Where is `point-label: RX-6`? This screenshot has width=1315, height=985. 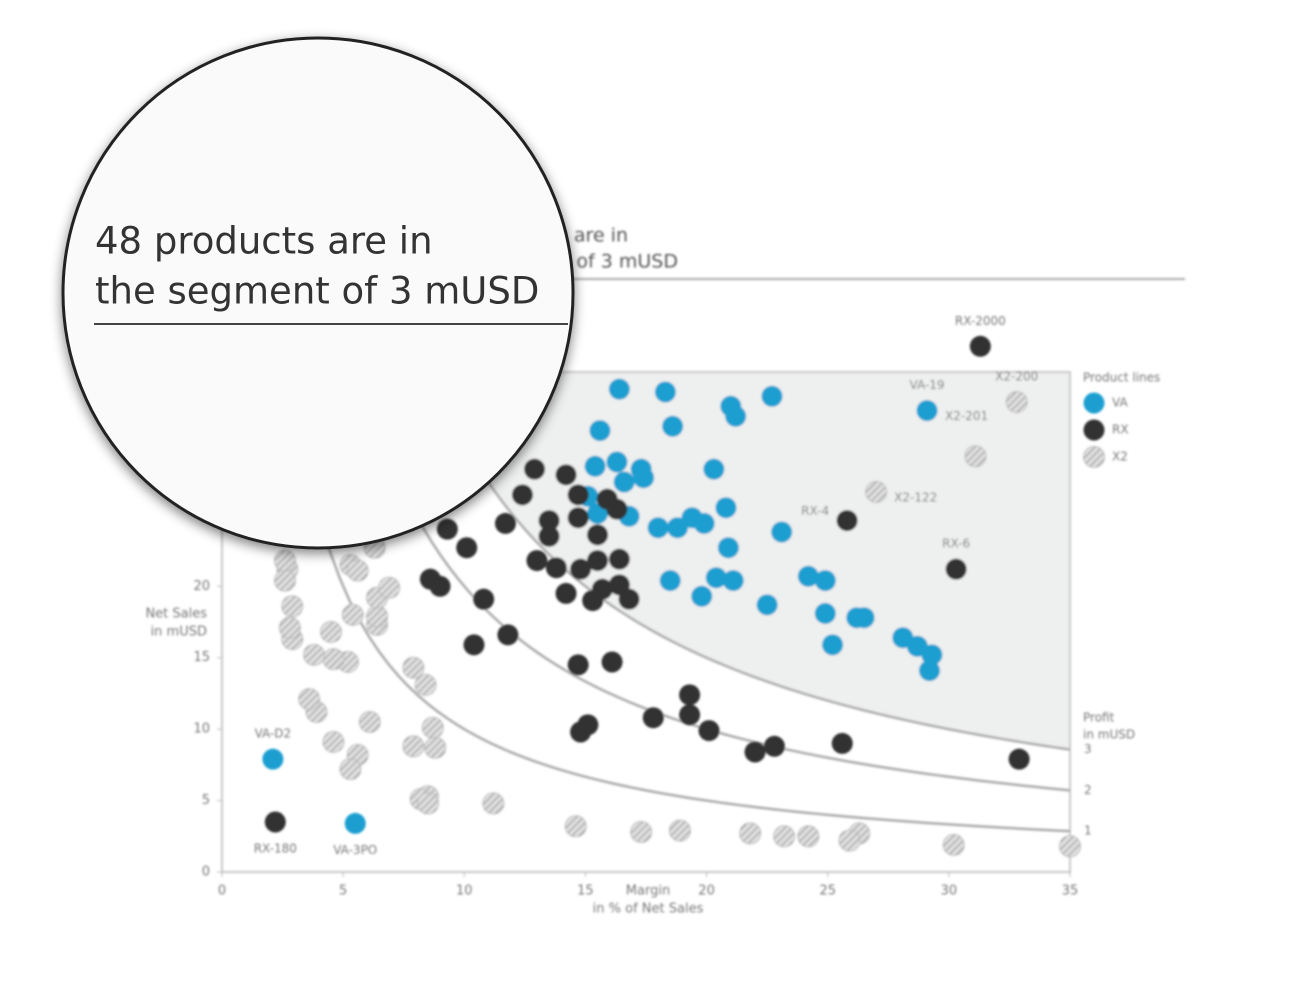 point-label: RX-6 is located at coordinates (956, 544).